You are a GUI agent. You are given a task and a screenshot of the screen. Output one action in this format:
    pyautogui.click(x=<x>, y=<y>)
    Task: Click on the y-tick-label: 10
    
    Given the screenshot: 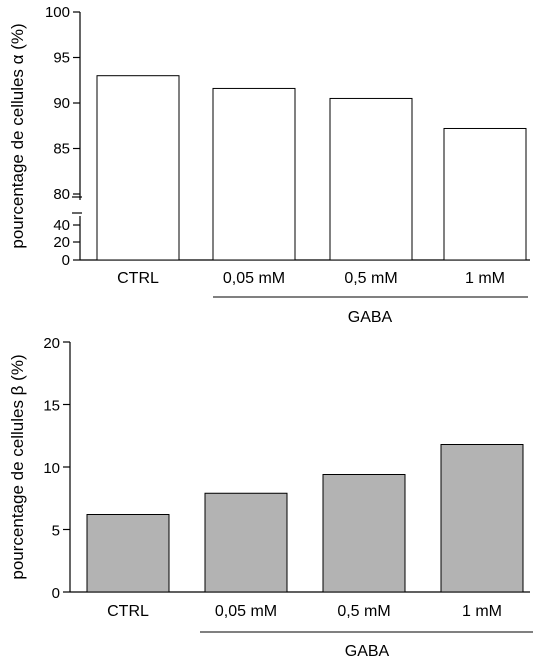 What is the action you would take?
    pyautogui.click(x=51, y=468)
    